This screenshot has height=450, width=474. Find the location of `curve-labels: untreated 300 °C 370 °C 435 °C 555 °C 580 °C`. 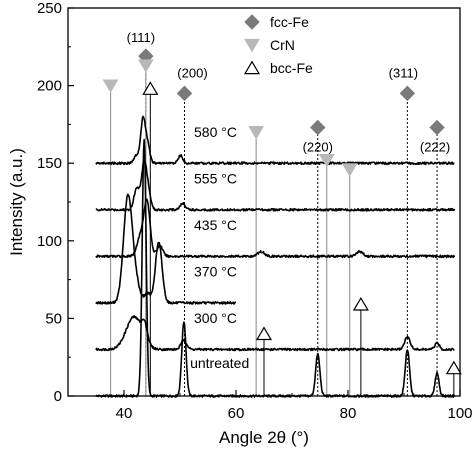

curve-labels: untreated 300 °C 370 °C 435 °C 555 °C 580 °C is located at coordinates (219, 247).